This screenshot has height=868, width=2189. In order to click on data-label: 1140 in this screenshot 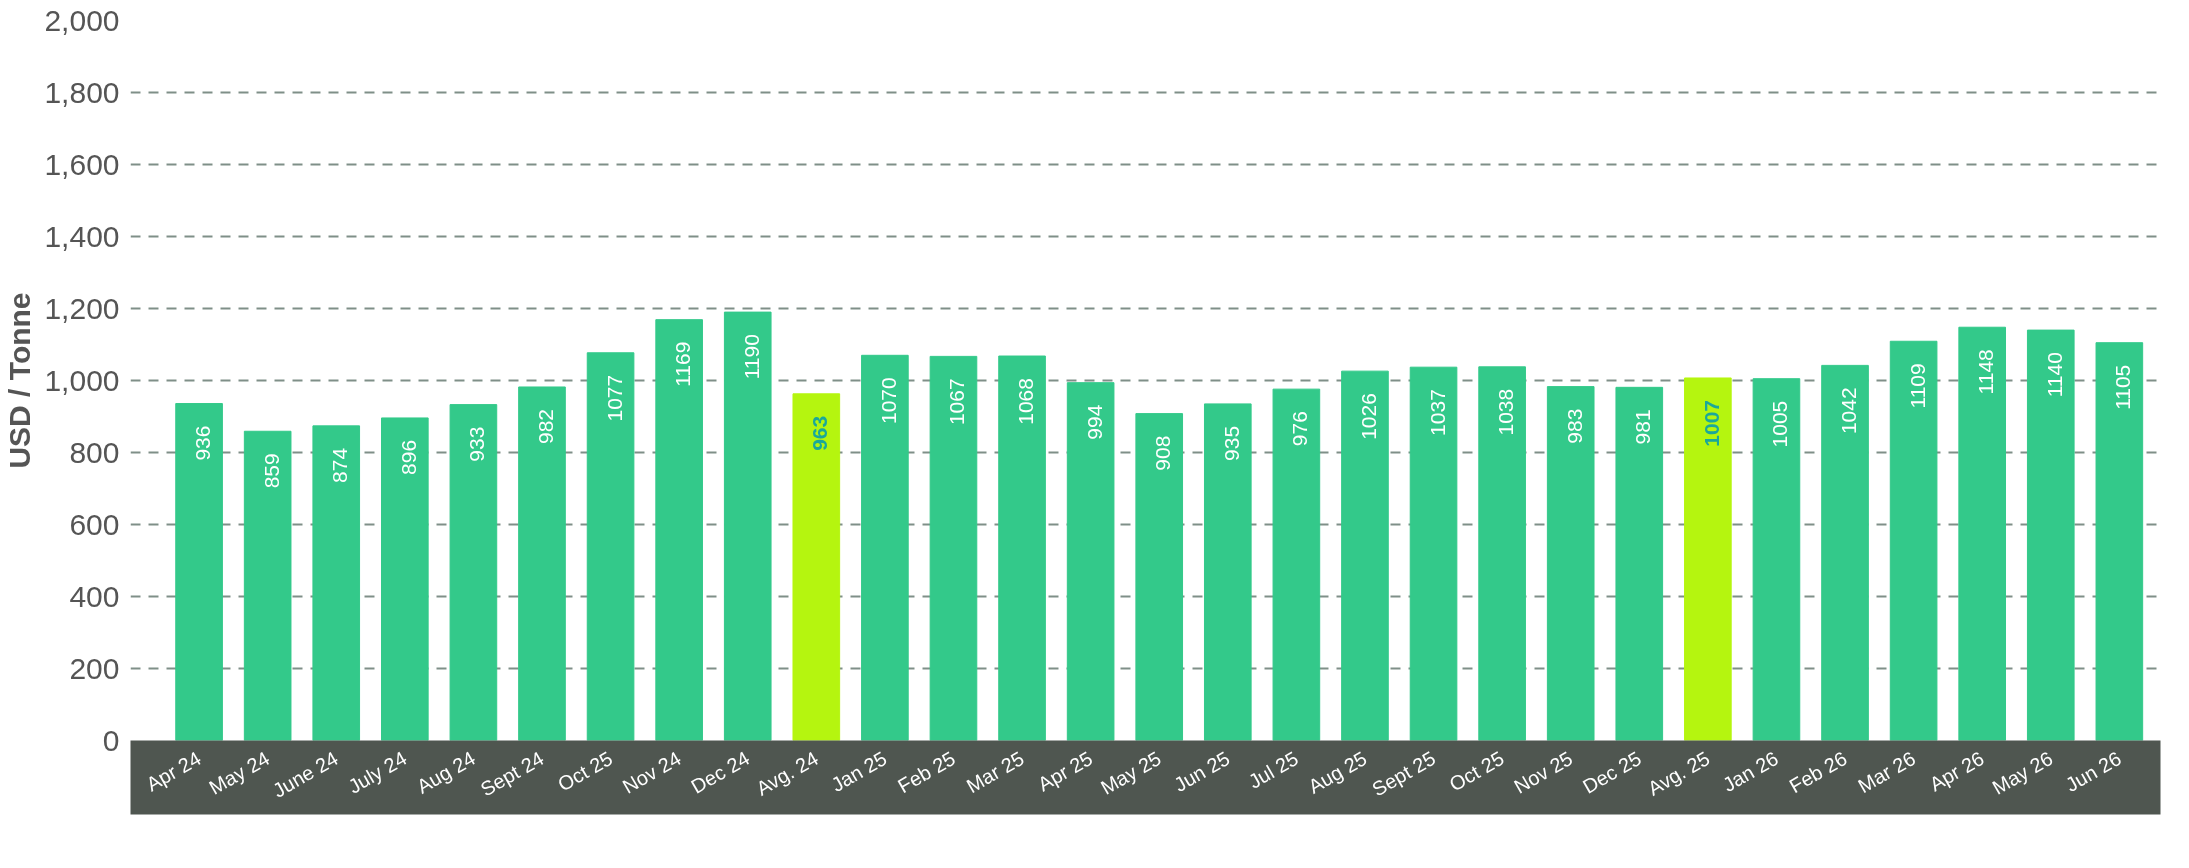, I will do `click(2054, 375)`.